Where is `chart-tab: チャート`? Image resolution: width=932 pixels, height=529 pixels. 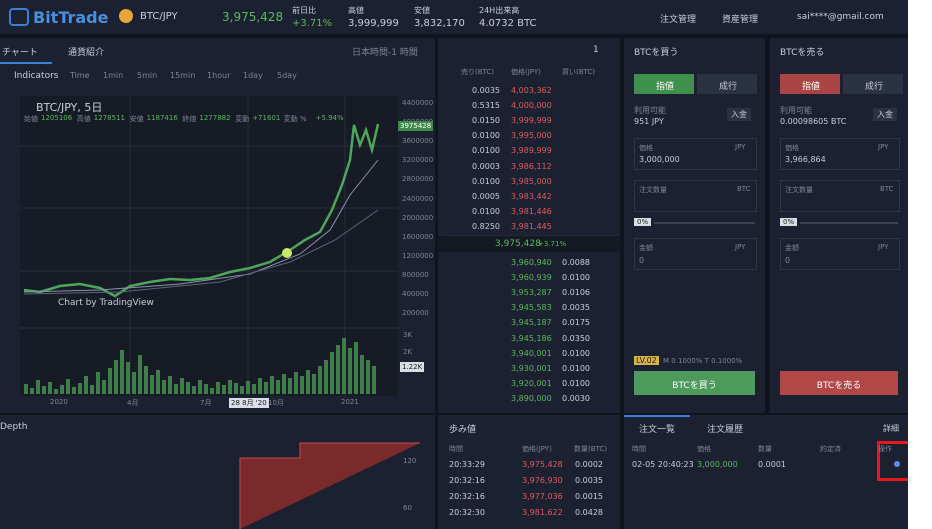
chart-tab: チャート is located at coordinates (20, 53).